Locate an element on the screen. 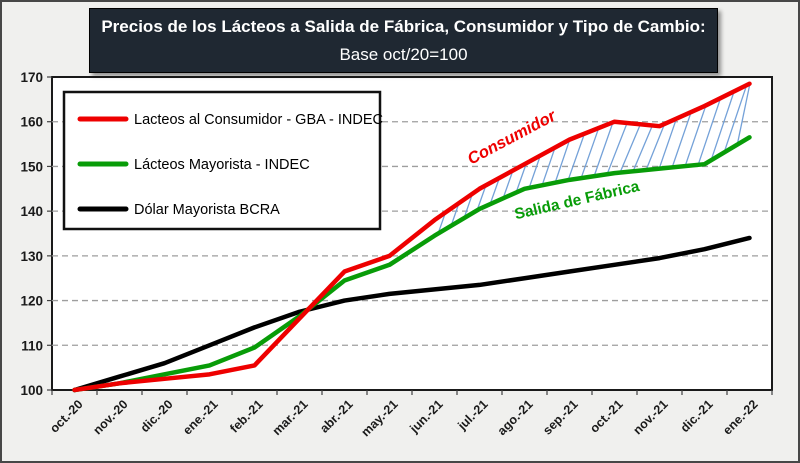 This screenshot has width=800, height=463. legend-label: Lacteos al Consumidor - GBA - INDEC is located at coordinates (258, 120).